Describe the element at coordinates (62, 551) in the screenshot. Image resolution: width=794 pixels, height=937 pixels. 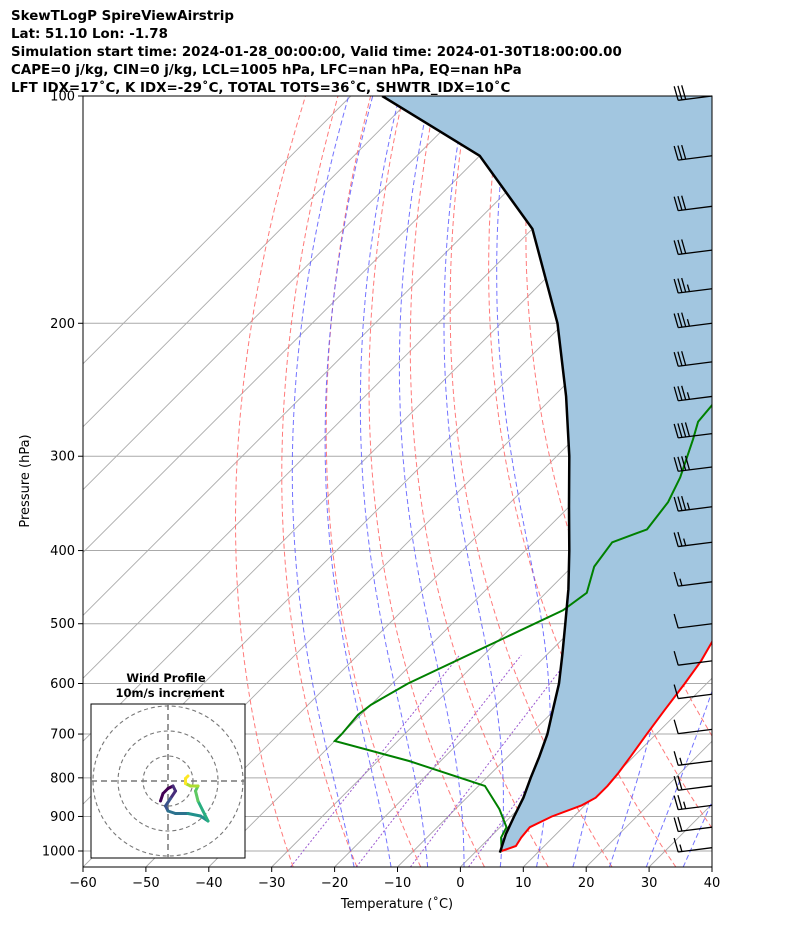
I see `y-tick-label: 400` at that location.